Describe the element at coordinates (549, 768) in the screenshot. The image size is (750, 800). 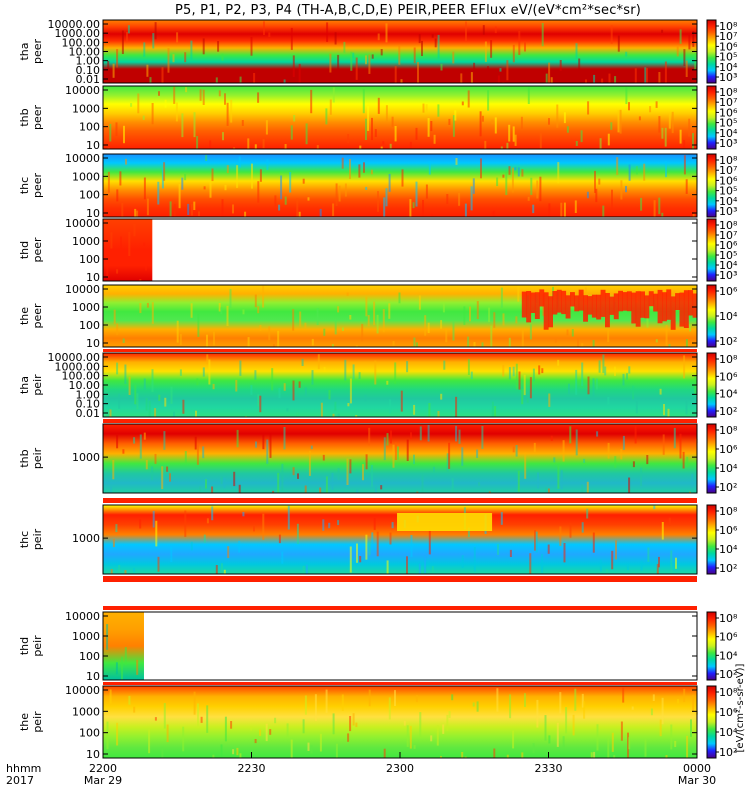
I see `x-tick-label: 2330` at that location.